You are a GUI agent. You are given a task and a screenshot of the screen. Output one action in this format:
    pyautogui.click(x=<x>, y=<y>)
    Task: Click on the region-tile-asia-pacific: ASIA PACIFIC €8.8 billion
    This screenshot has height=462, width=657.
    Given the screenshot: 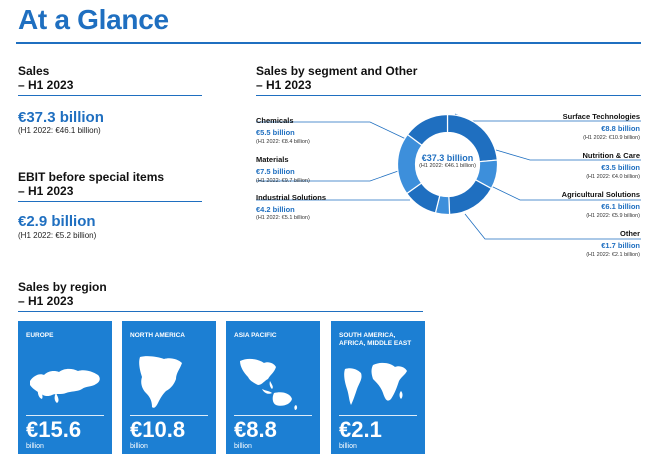 What is the action you would take?
    pyautogui.click(x=273, y=387)
    